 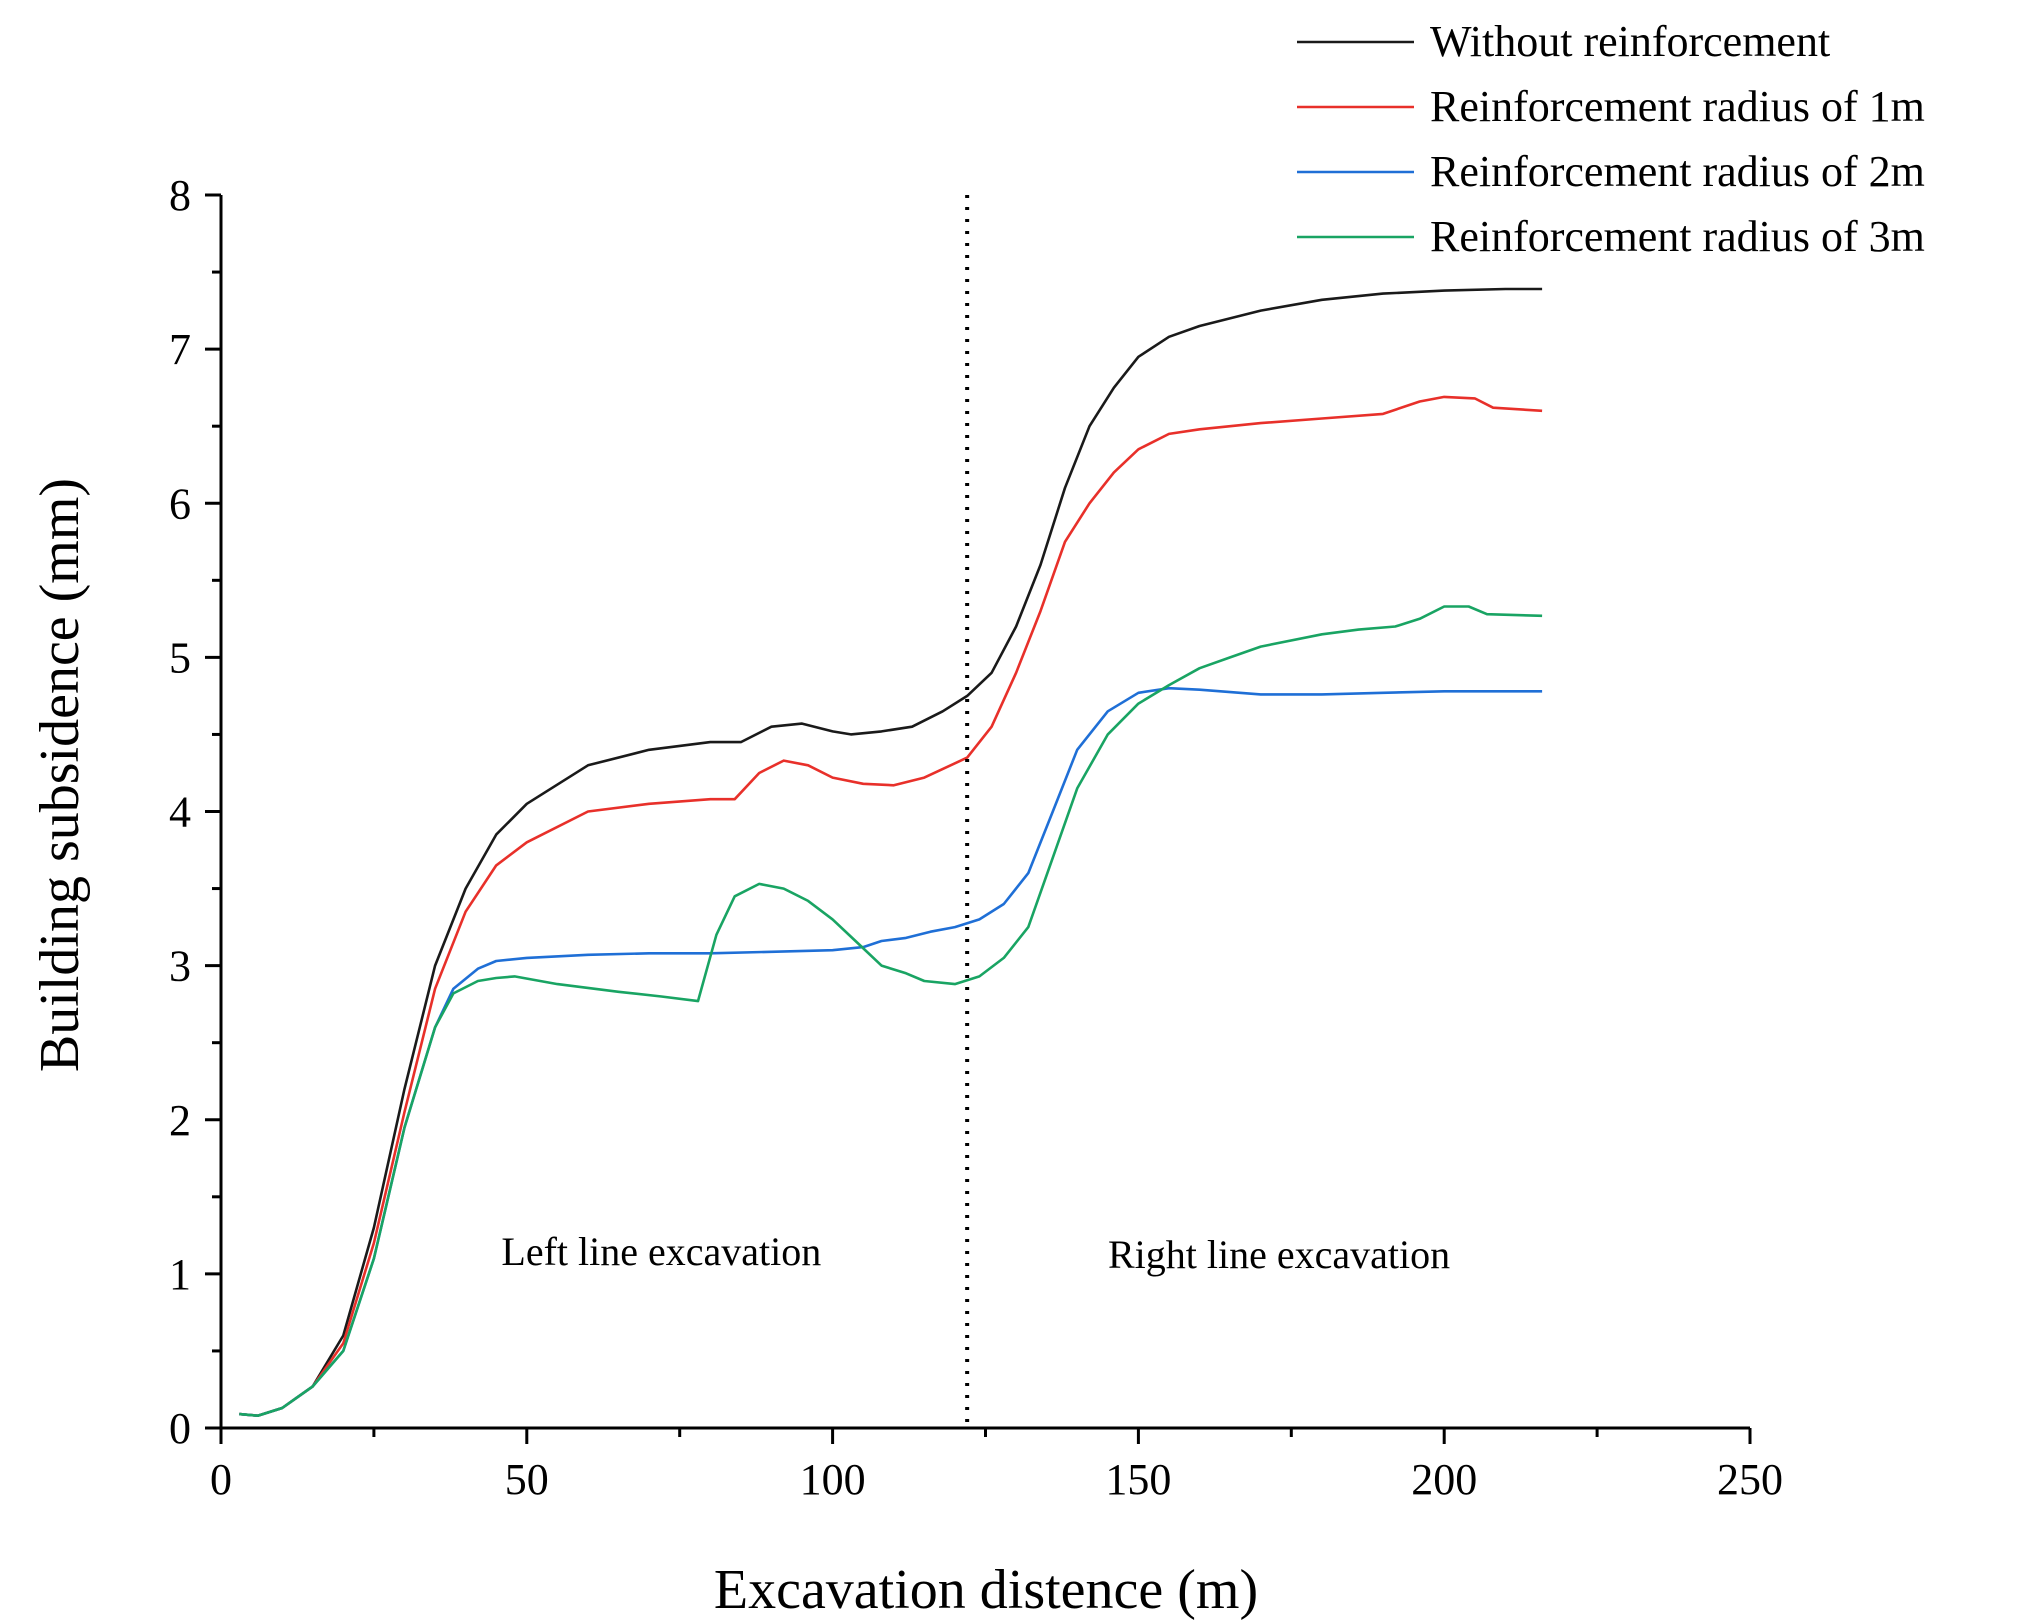 I want to click on y-tick-label: 0, so click(x=180, y=1428).